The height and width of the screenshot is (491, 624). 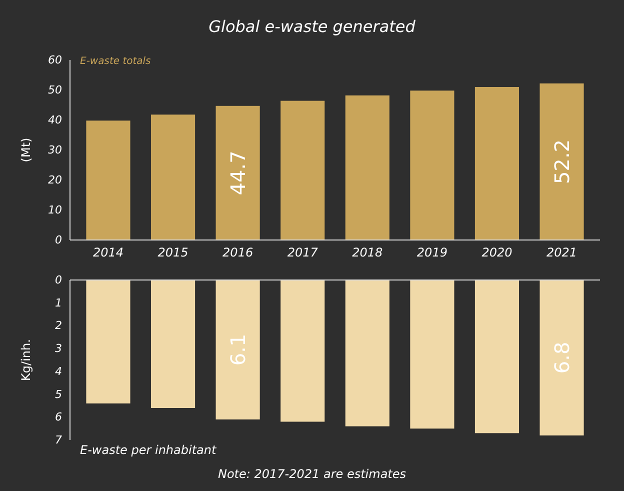 I want to click on data-label: 6.1, so click(x=238, y=350).